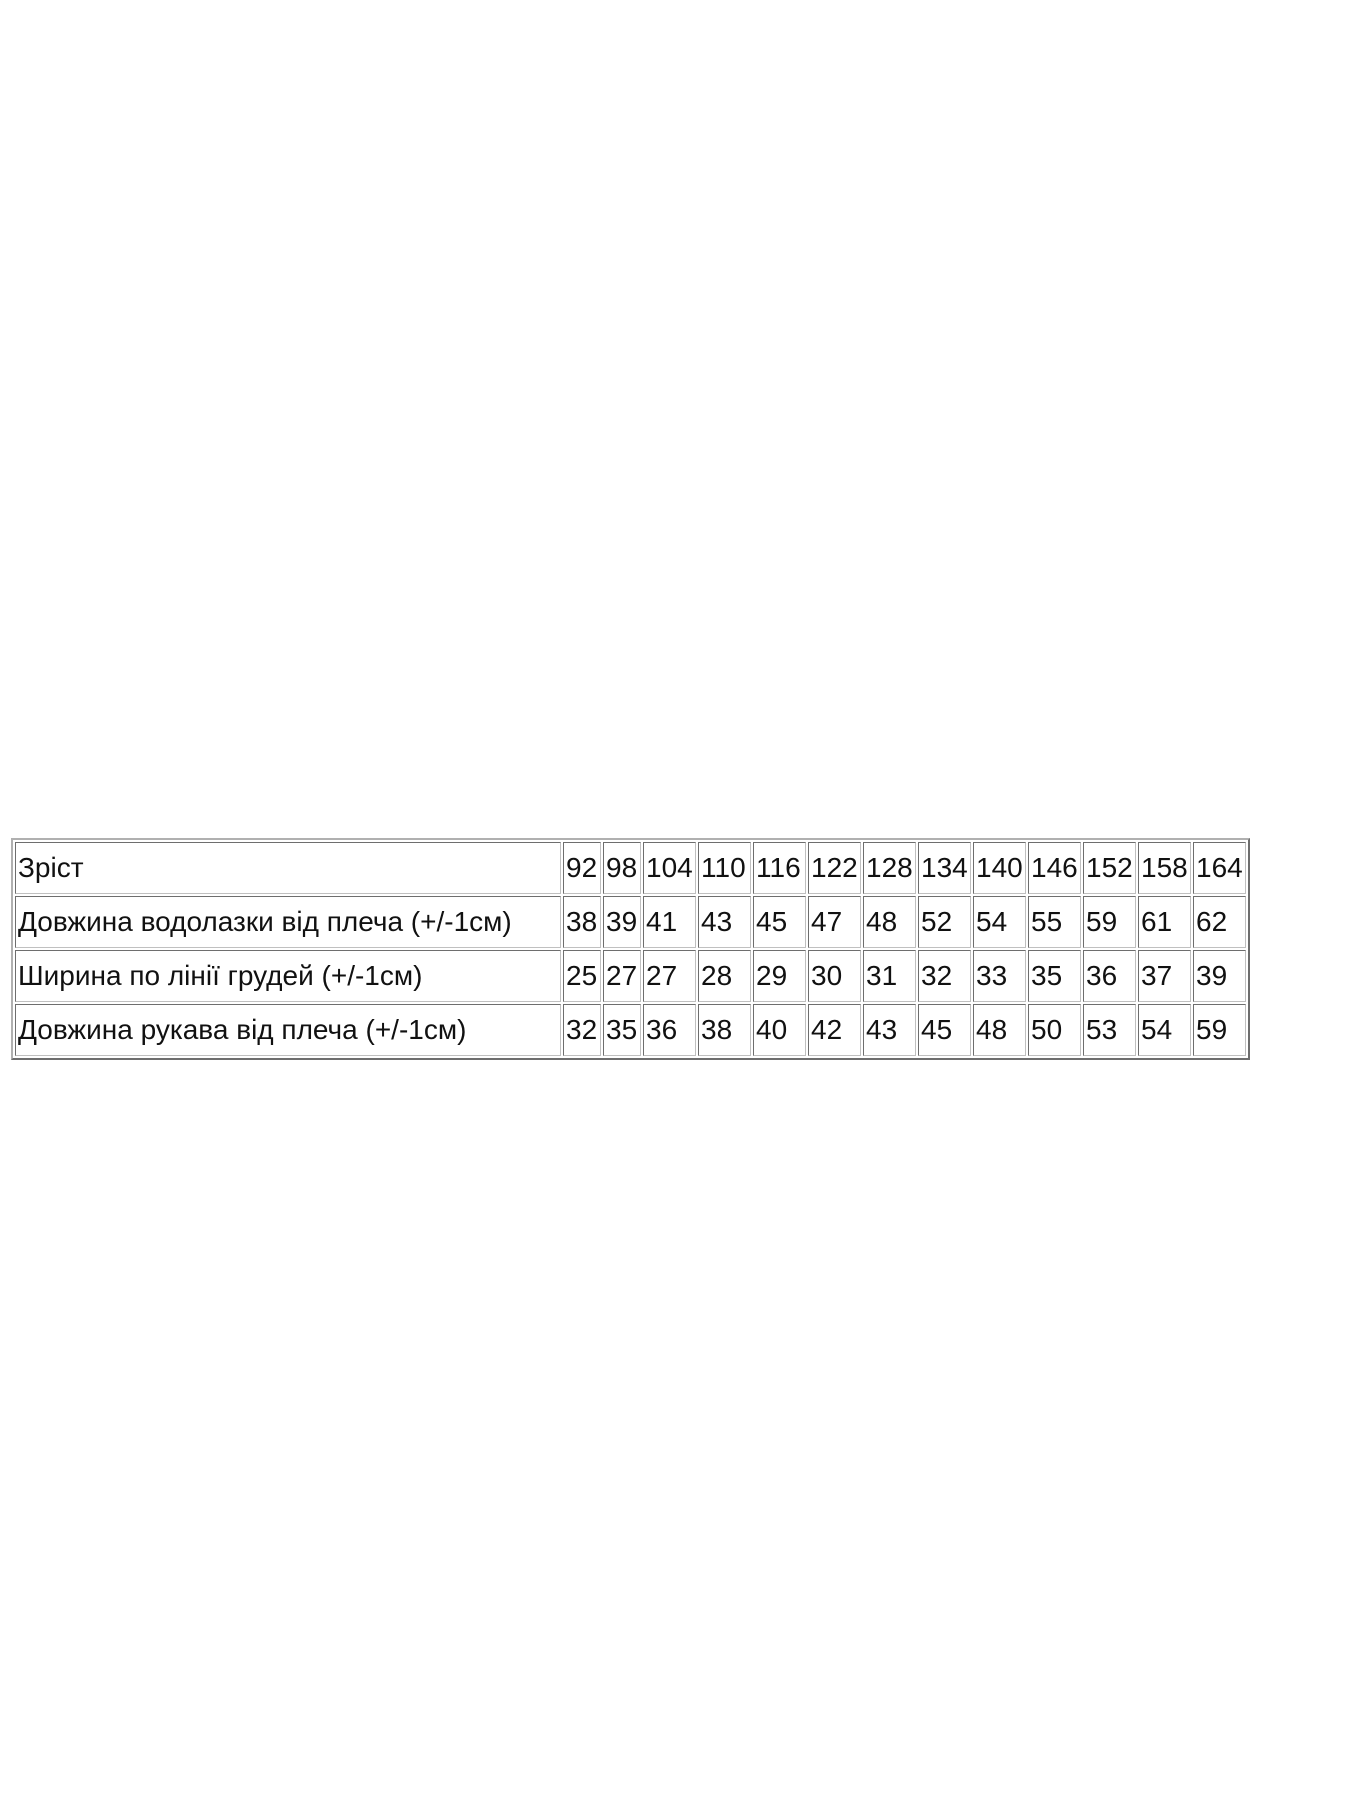 The height and width of the screenshot is (1800, 1350). I want to click on height-cell: 116, so click(779, 868).